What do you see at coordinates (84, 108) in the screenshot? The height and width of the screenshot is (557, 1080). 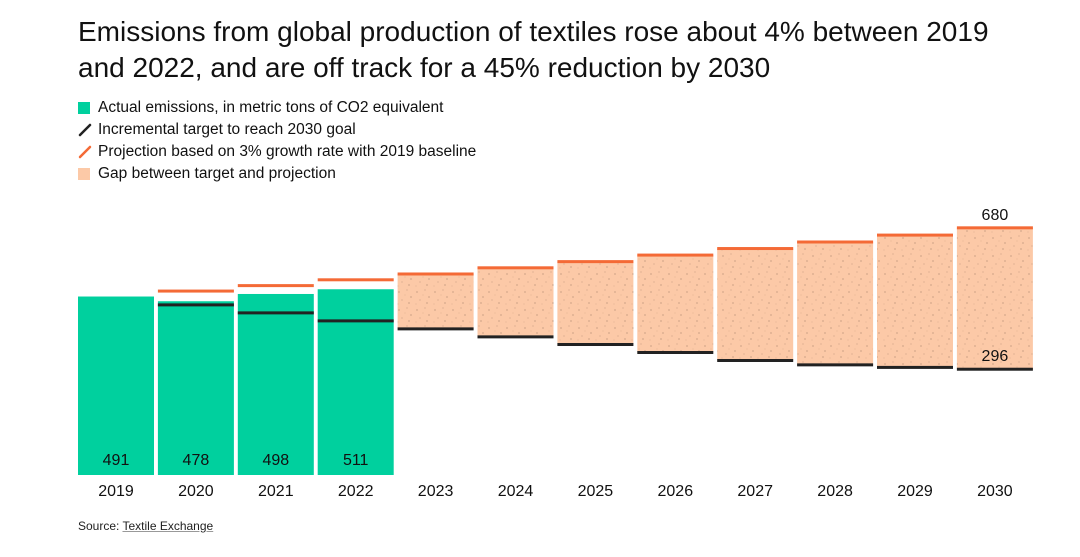 I see `legend-swatch-actual` at bounding box center [84, 108].